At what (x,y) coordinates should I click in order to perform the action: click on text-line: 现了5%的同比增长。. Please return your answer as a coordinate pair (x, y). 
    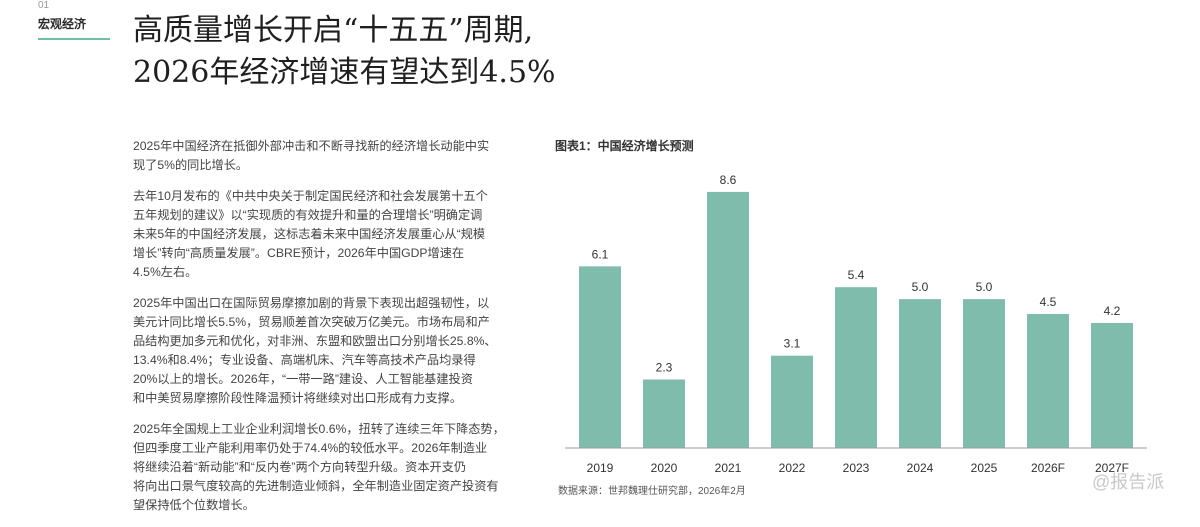
    Looking at the image, I should click on (191, 165).